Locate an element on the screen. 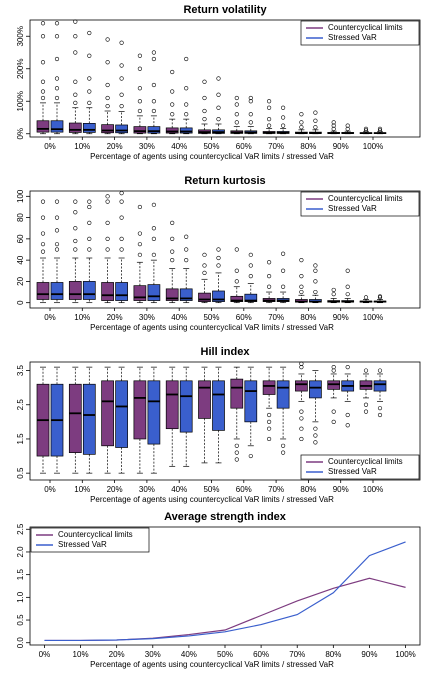 Image resolution: width=429 pixels, height=690 pixels. legend-box is located at coordinates (90, 540).